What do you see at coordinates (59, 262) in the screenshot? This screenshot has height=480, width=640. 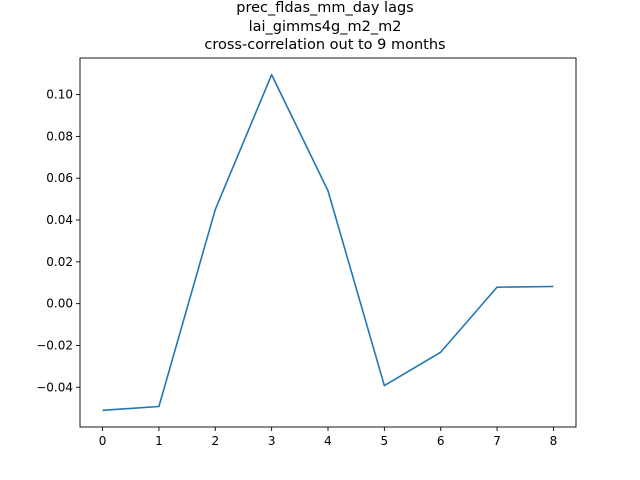 I see `y-tick-label: 0.02` at bounding box center [59, 262].